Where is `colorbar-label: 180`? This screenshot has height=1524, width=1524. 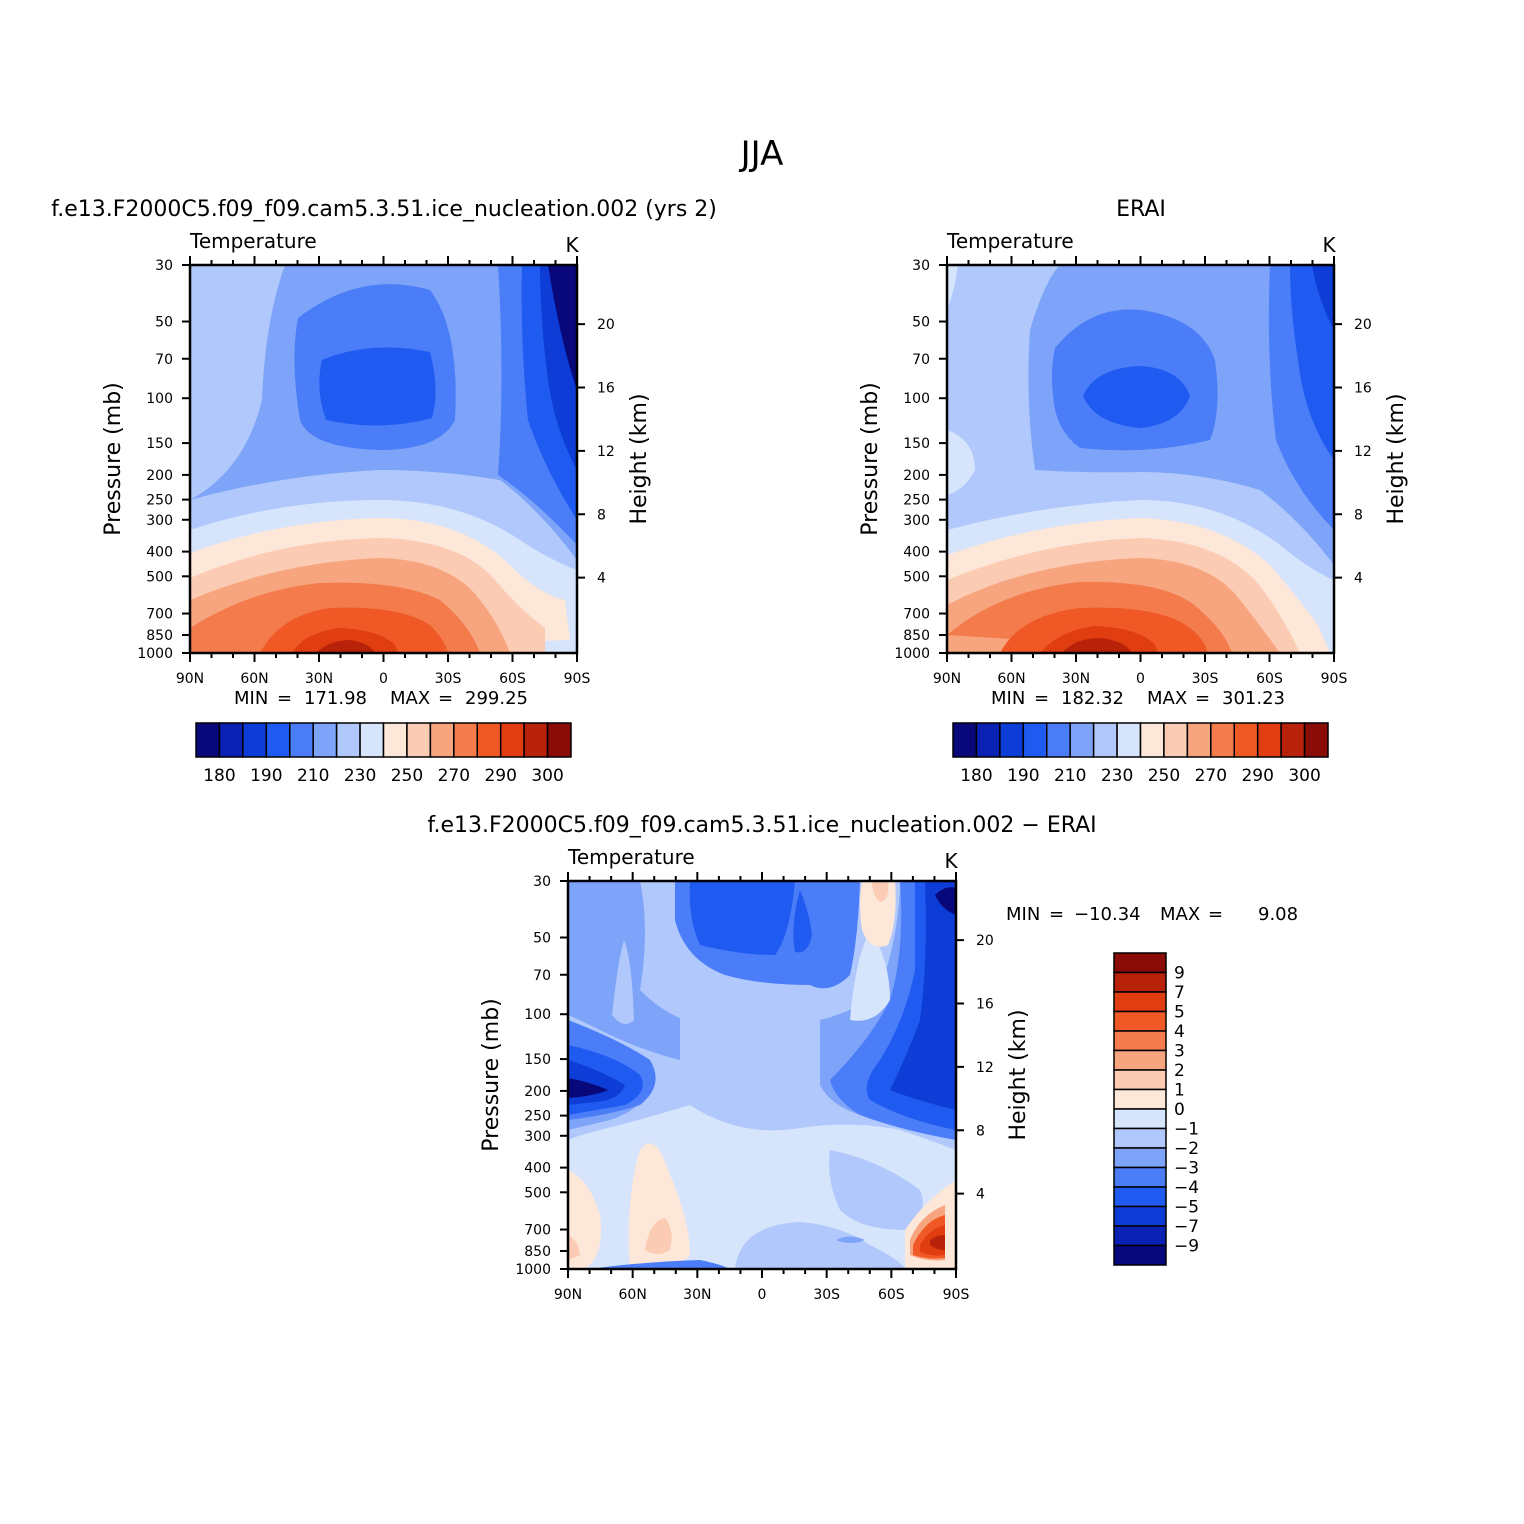 colorbar-label: 180 is located at coordinates (976, 776).